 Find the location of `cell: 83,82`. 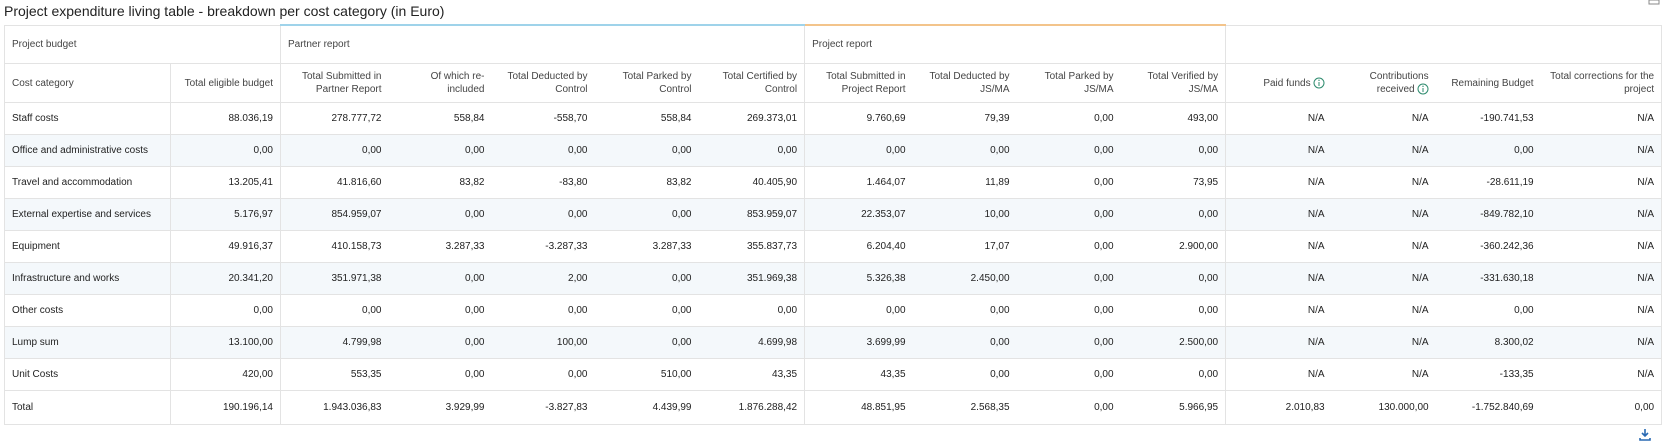

cell: 83,82 is located at coordinates (440, 182).